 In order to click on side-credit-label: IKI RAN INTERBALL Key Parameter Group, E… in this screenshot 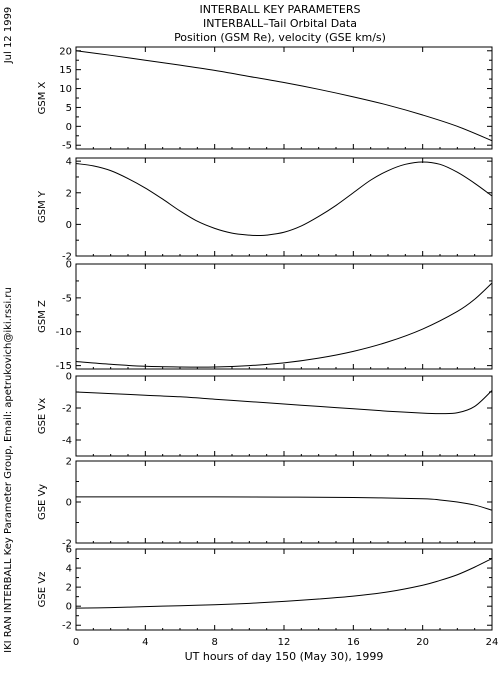, I will do `click(8, 470)`.